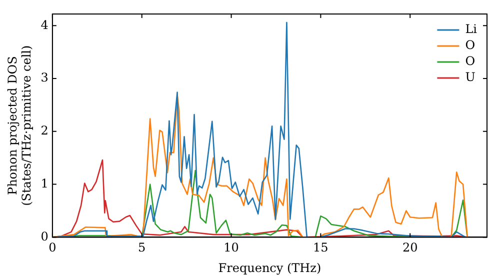  I want to click on x-tick-label: 20, so click(410, 247).